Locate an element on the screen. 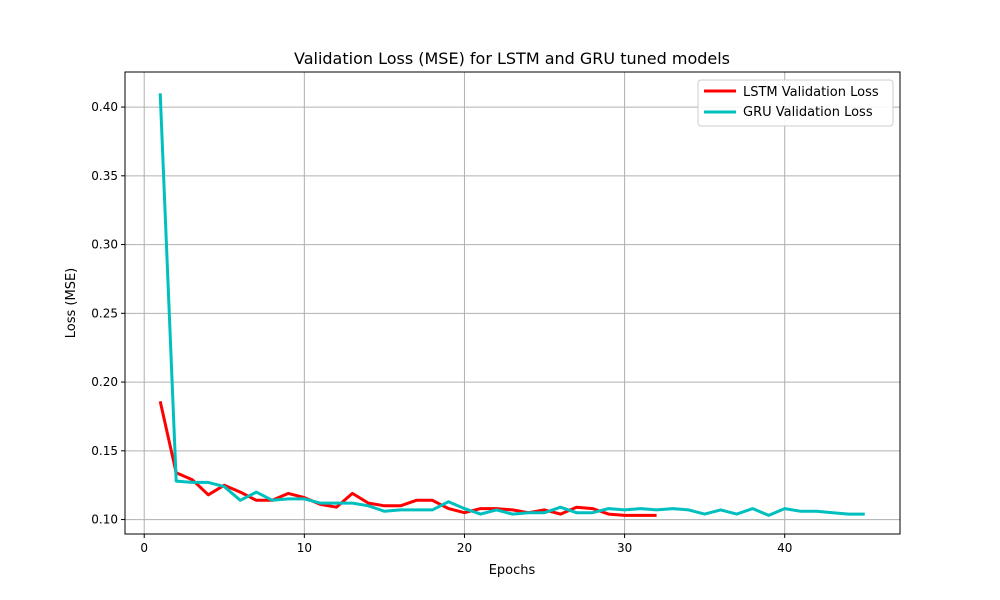 This screenshot has width=1000, height=600. y-tick-label: 0.25 is located at coordinates (104, 313).